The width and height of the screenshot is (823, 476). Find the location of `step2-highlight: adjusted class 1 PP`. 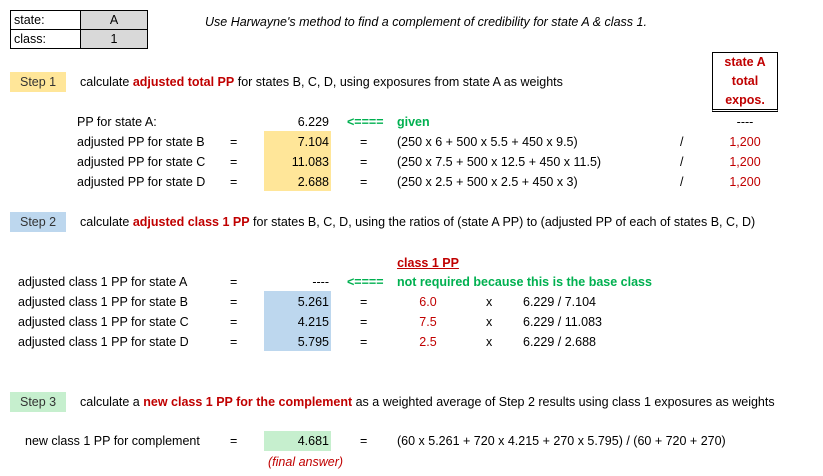

step2-highlight: adjusted class 1 PP is located at coordinates (191, 222).